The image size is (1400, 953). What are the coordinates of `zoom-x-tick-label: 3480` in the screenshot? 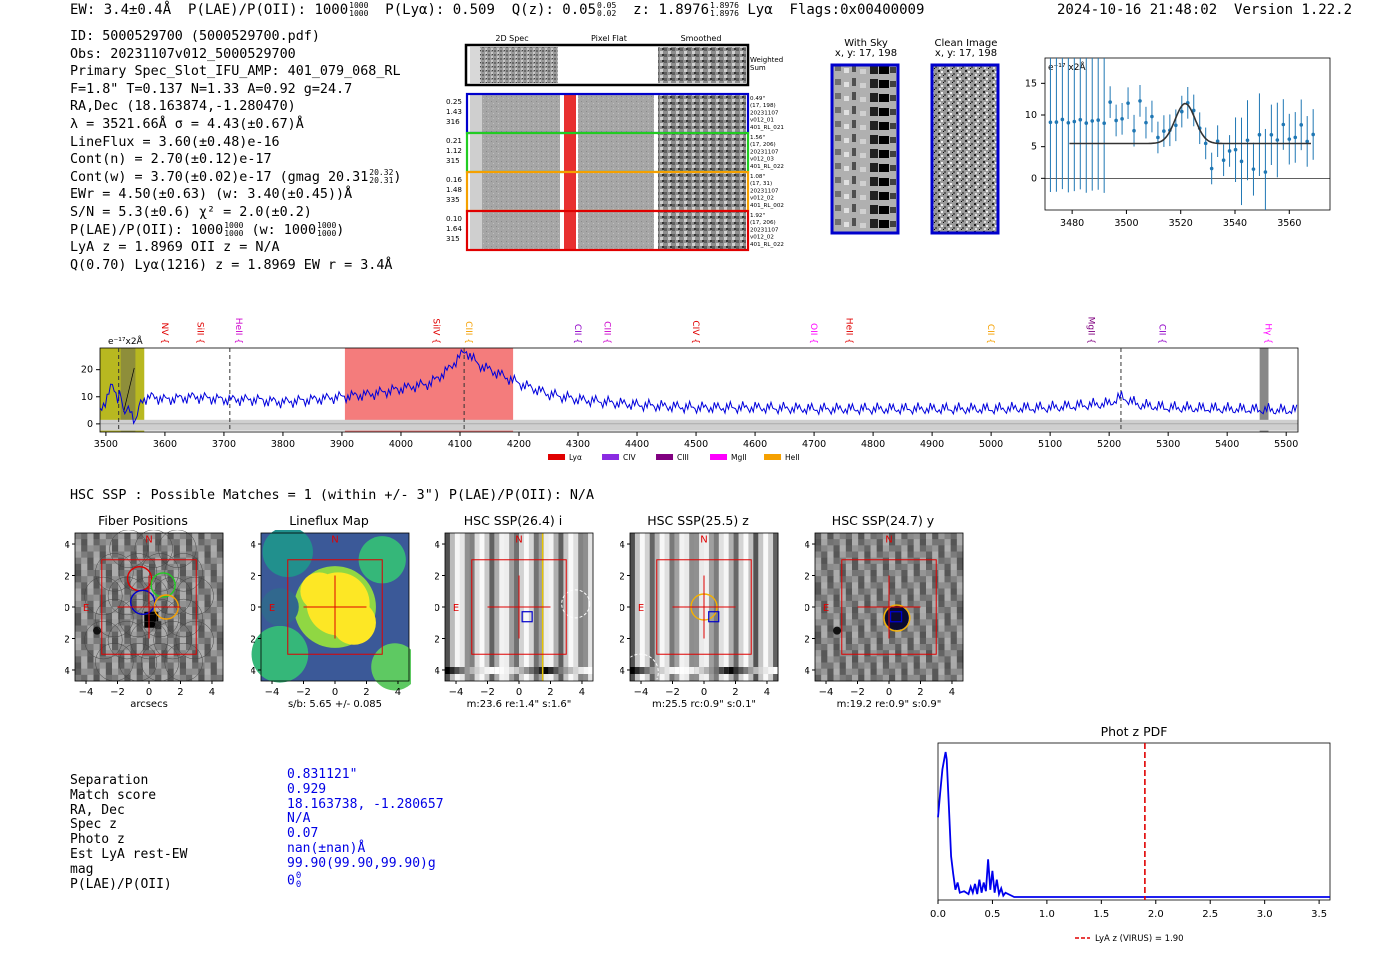 It's located at (1072, 223).